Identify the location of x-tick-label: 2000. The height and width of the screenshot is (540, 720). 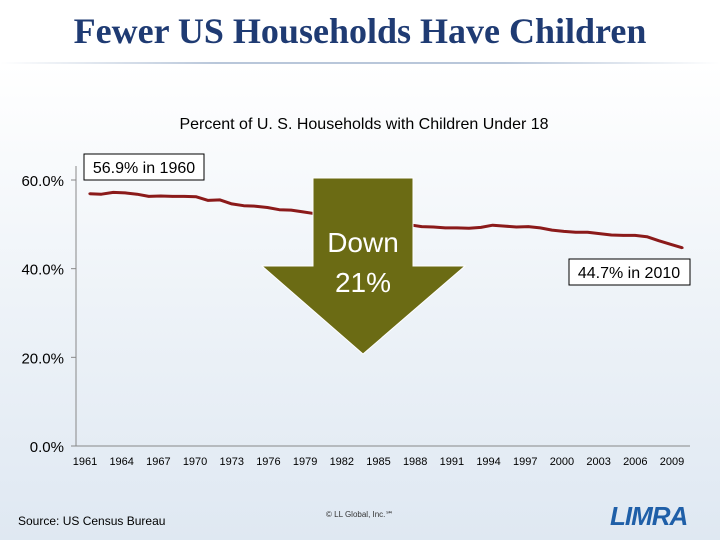
(562, 462).